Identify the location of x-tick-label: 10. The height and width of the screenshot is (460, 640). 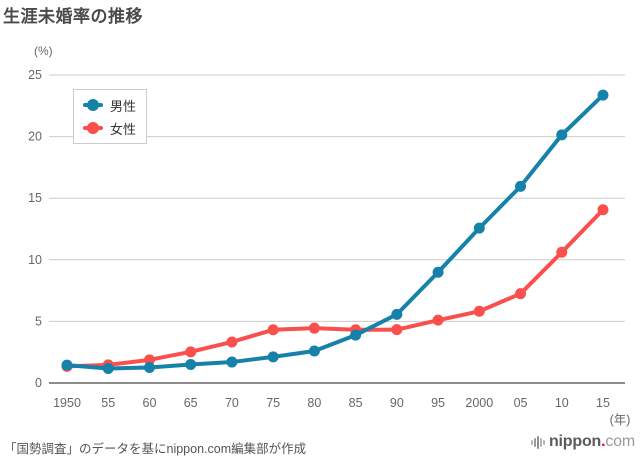
(562, 403).